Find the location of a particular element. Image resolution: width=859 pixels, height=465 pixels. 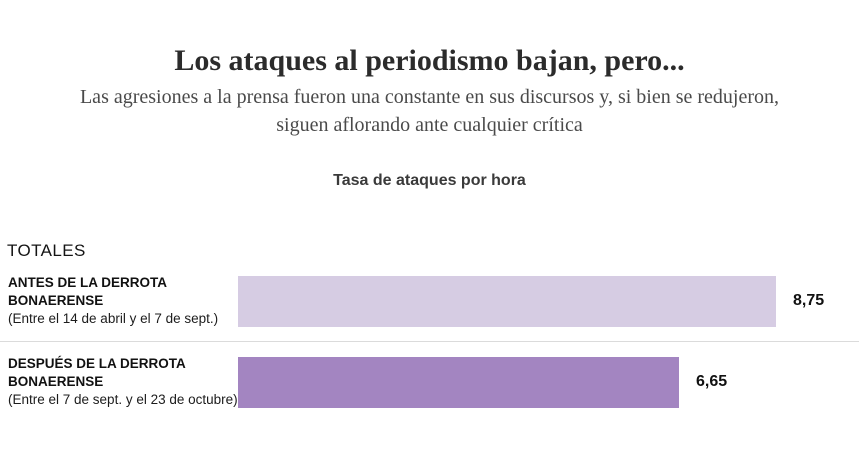

bar-antes is located at coordinates (507, 301).